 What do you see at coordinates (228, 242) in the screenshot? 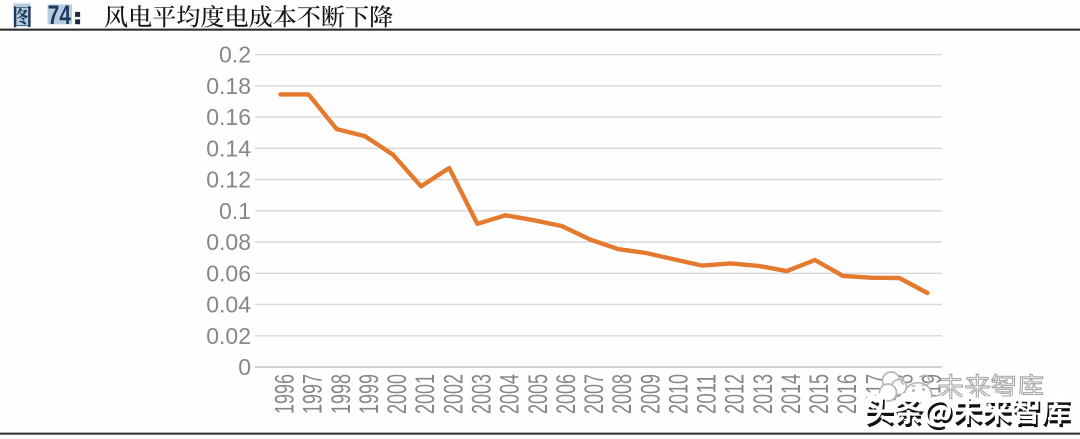
I see `svg-text: 0.08` at bounding box center [228, 242].